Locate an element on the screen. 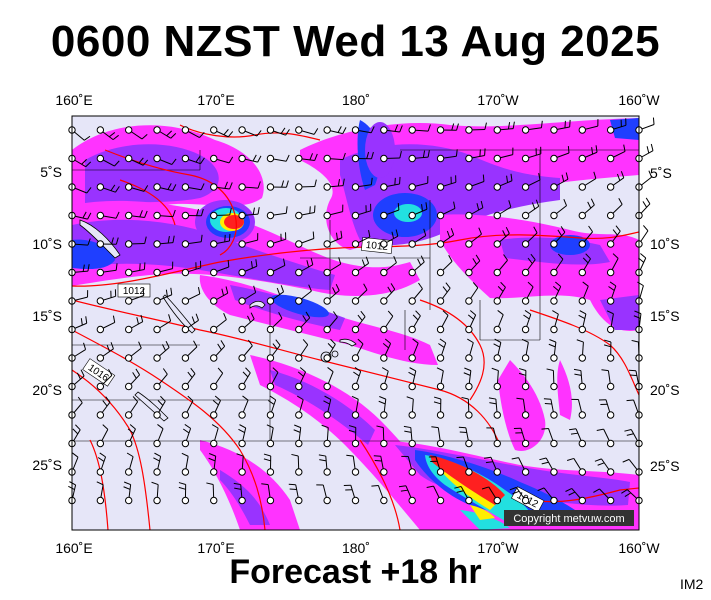 The image size is (711, 600). isobar-label-1: 1012 is located at coordinates (377, 245).